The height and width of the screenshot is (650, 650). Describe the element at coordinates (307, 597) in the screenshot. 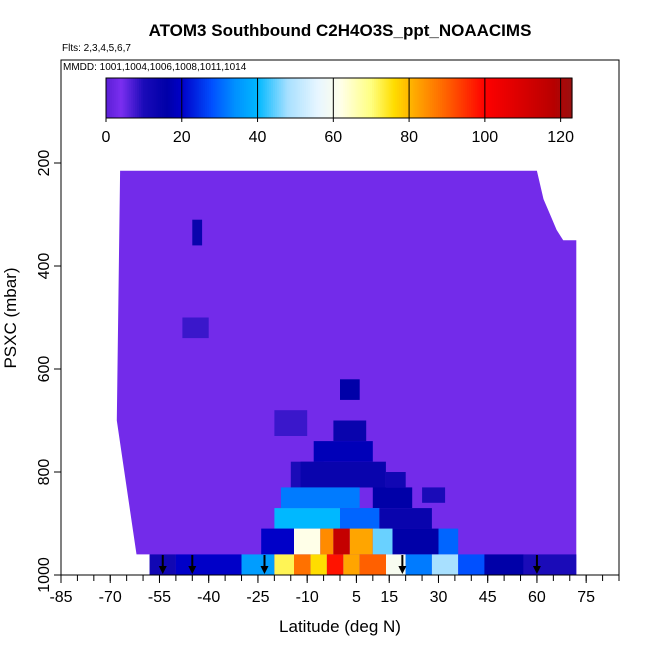

I see `x-tick-label: -10` at that location.